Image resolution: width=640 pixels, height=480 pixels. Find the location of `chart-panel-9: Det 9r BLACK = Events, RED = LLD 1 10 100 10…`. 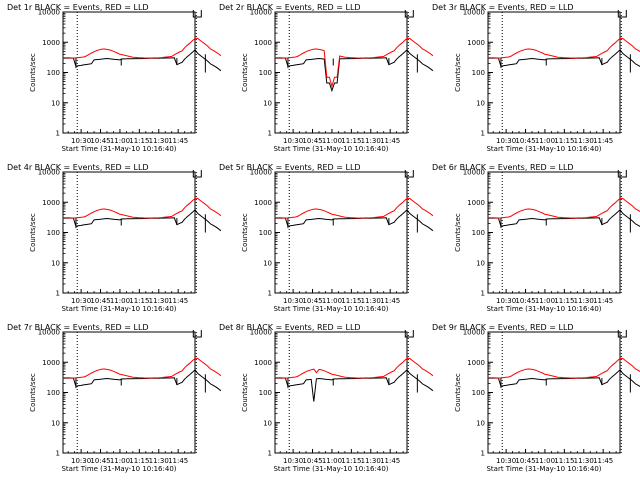

chart-panel-9: Det 9r BLACK = Events, RED = LLD 1 10 100 10… is located at coordinates (536, 398).